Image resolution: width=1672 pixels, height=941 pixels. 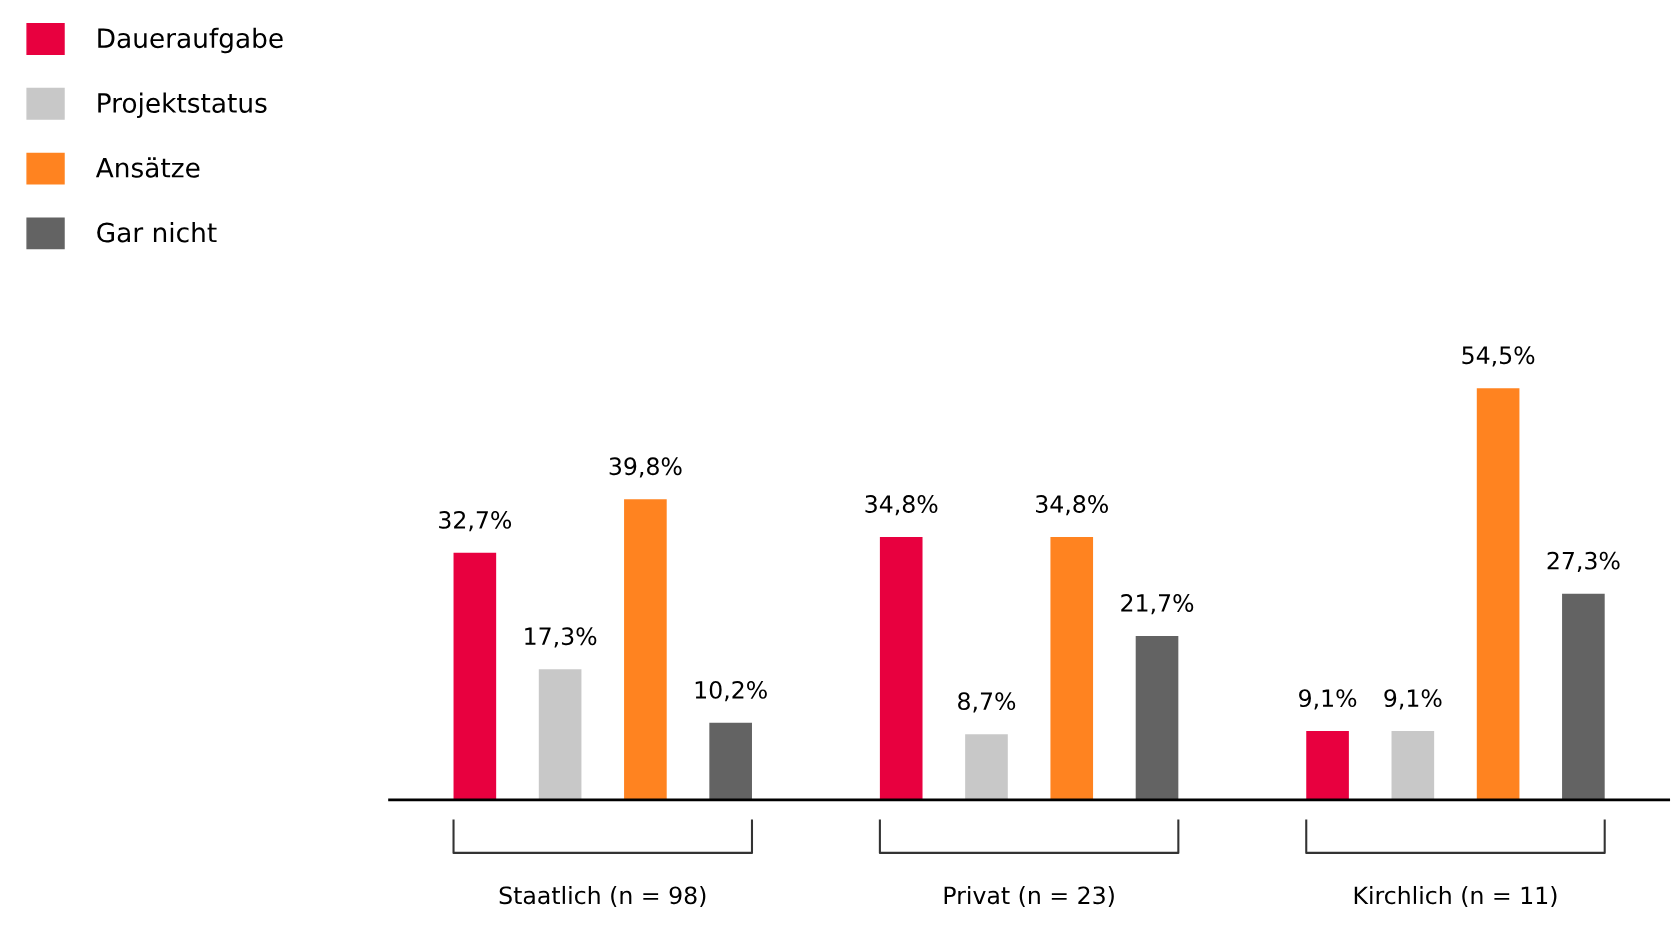 I want to click on x-tick-label: Kirchlich (n = 11), so click(x=1455, y=896).